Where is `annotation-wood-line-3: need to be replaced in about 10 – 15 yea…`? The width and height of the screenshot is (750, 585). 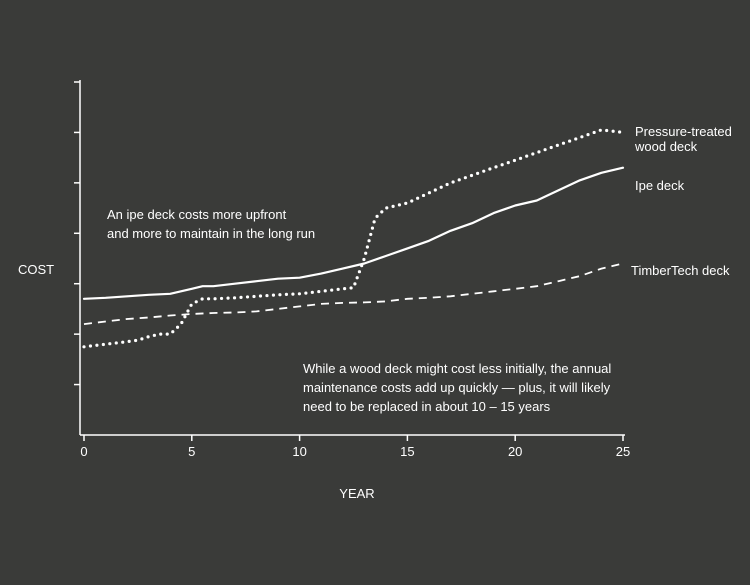 annotation-wood-line-3: need to be replaced in about 10 – 15 yea… is located at coordinates (427, 406).